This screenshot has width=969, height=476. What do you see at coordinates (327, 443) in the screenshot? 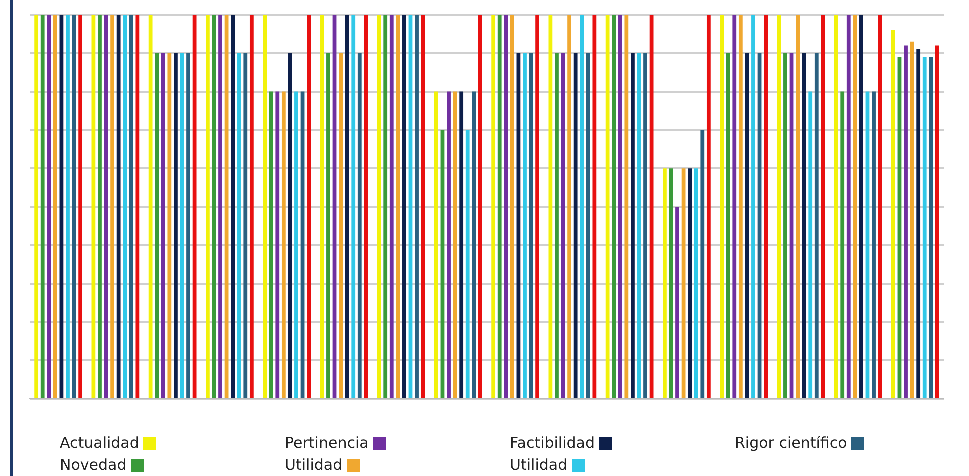
I see `legend-label: Pertinencia` at bounding box center [327, 443].